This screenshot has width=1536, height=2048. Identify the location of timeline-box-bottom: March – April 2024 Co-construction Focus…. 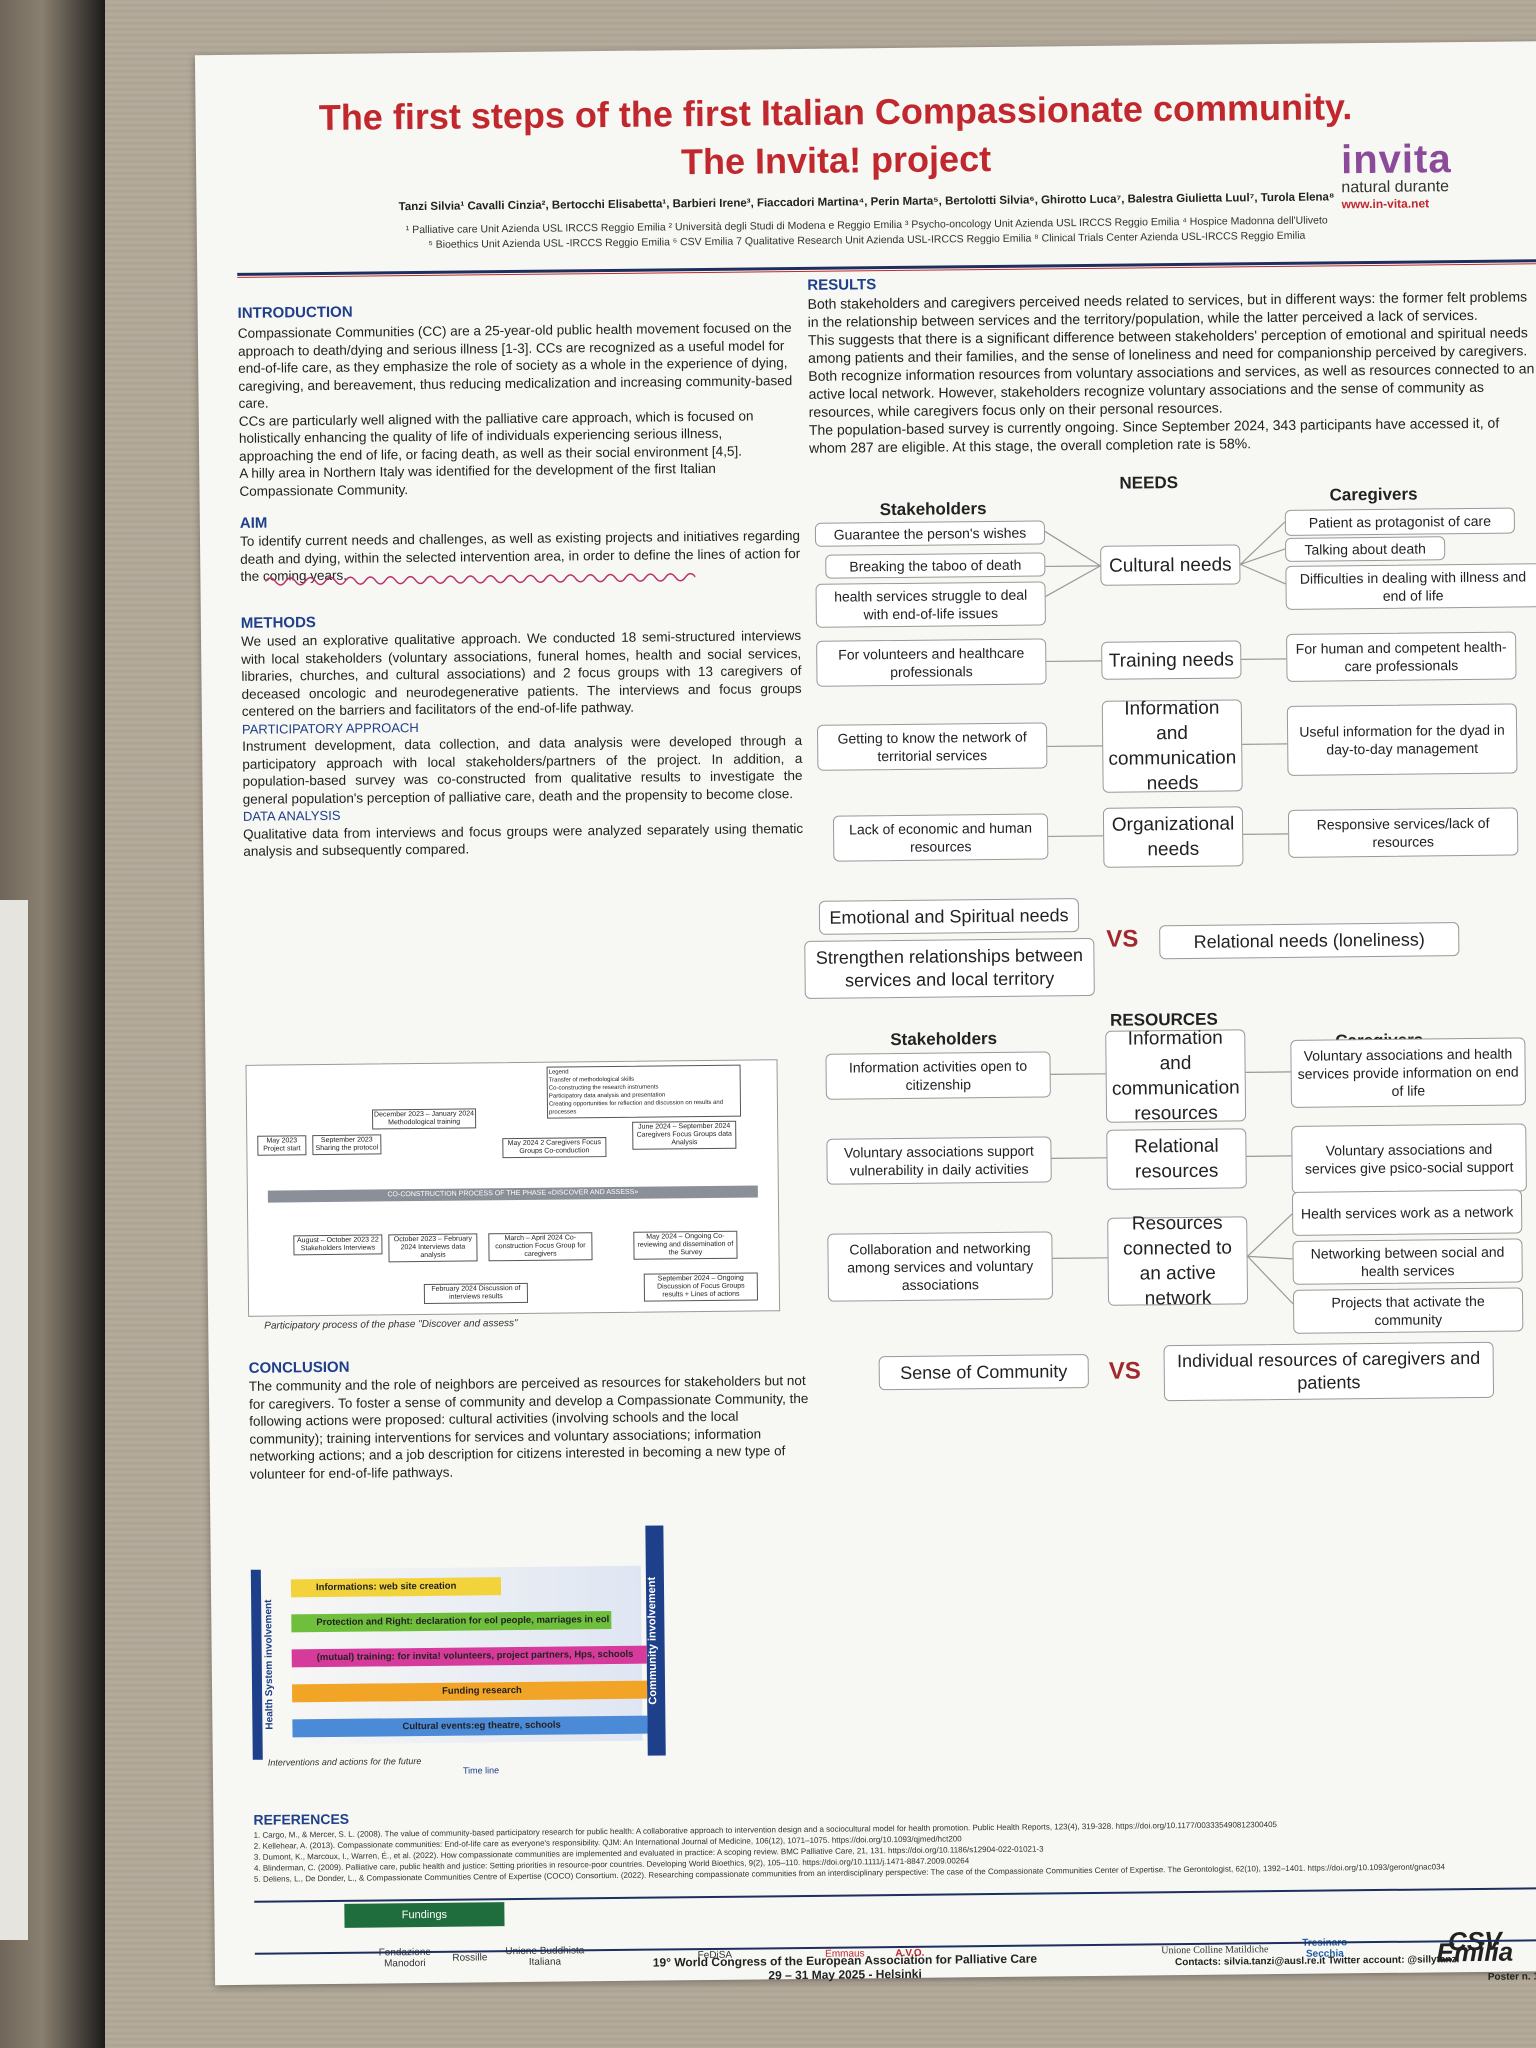
(540, 1247).